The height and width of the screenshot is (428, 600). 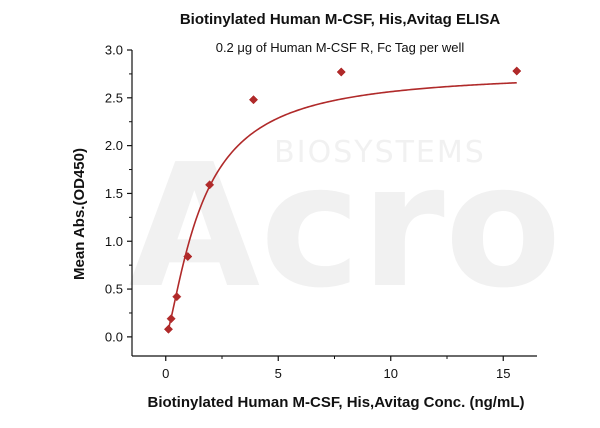 I want to click on x-tick-label: 0, so click(x=165, y=373).